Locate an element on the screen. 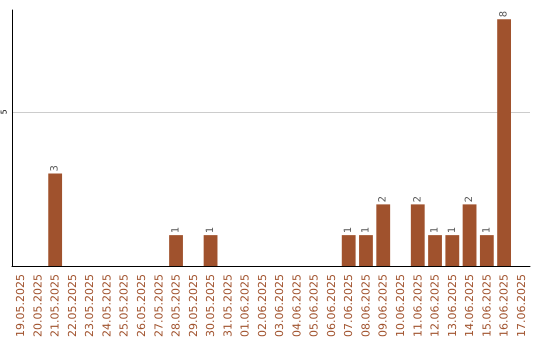  x-tick-label: 23.05.2025 is located at coordinates (89, 306).